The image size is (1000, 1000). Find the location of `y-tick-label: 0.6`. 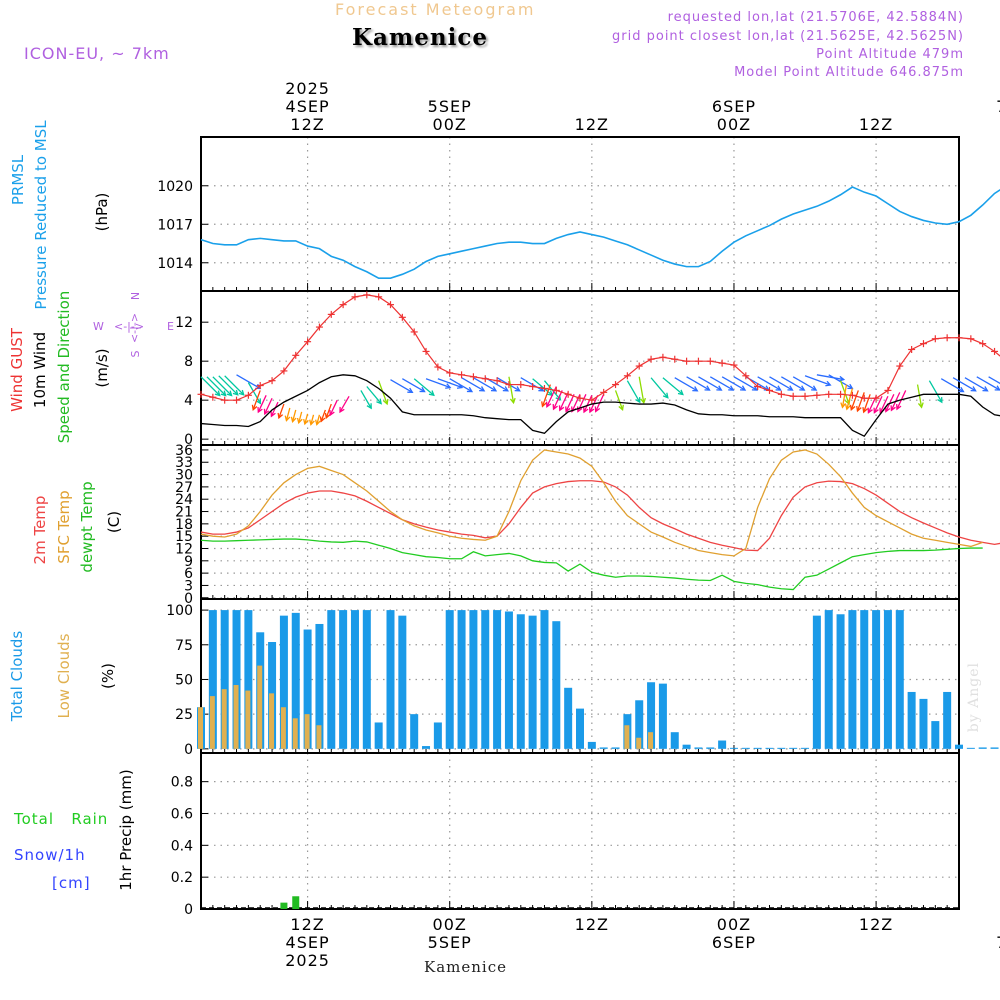

y-tick-label: 0.6 is located at coordinates (182, 814).